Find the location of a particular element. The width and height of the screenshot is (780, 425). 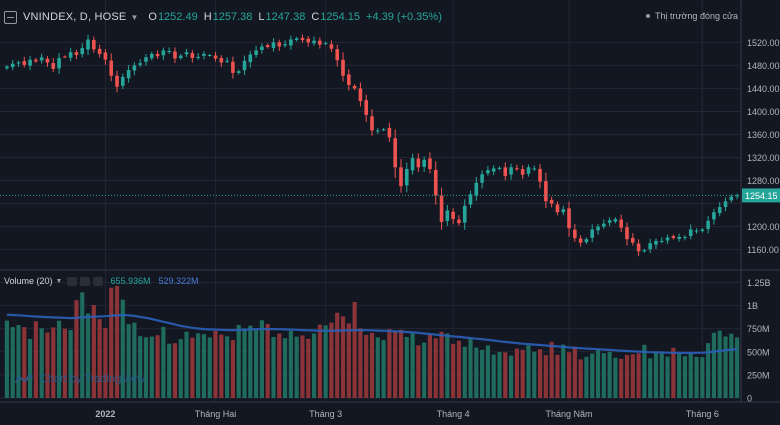

tradingview-watermark: Chart by TradingView is located at coordinates (79, 379).